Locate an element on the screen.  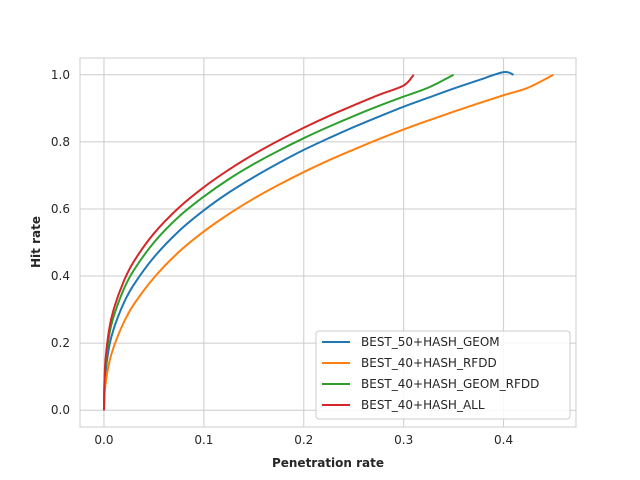
legend-label-3: BEST_40+HASH_GEOM_RFDD is located at coordinates (450, 384).